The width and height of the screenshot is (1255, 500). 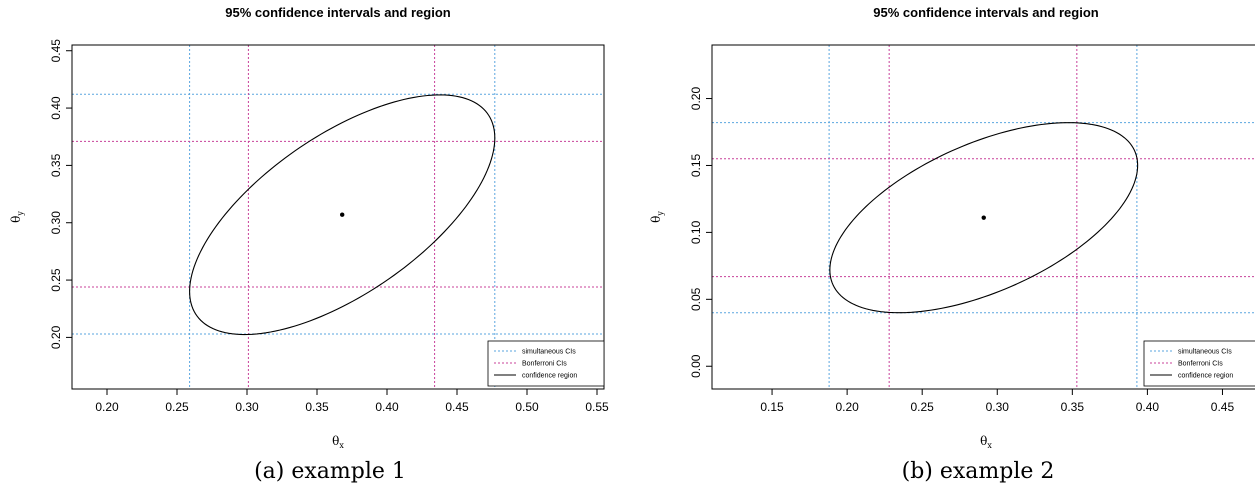 I want to click on x-tick-label: 0.50, so click(x=527, y=407).